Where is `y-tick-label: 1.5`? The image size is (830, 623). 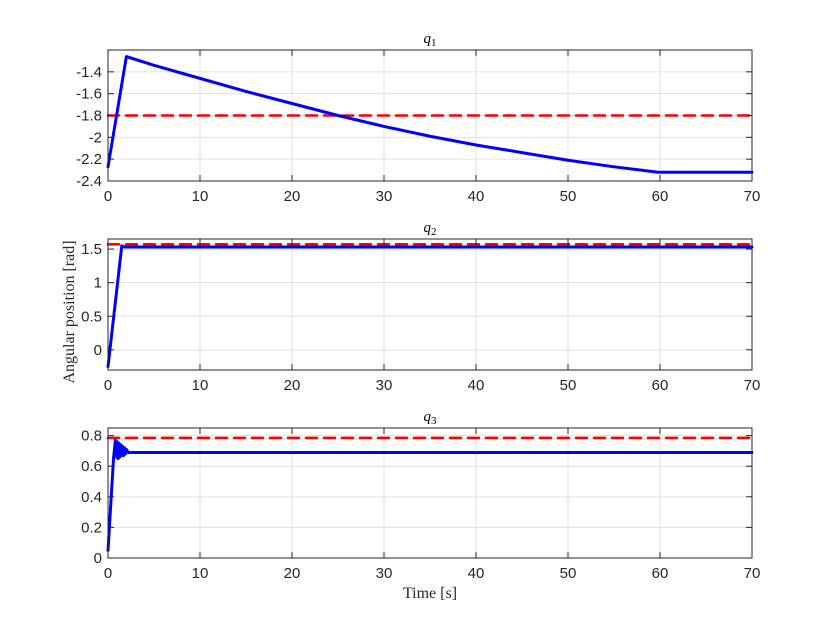 y-tick-label: 1.5 is located at coordinates (91, 249).